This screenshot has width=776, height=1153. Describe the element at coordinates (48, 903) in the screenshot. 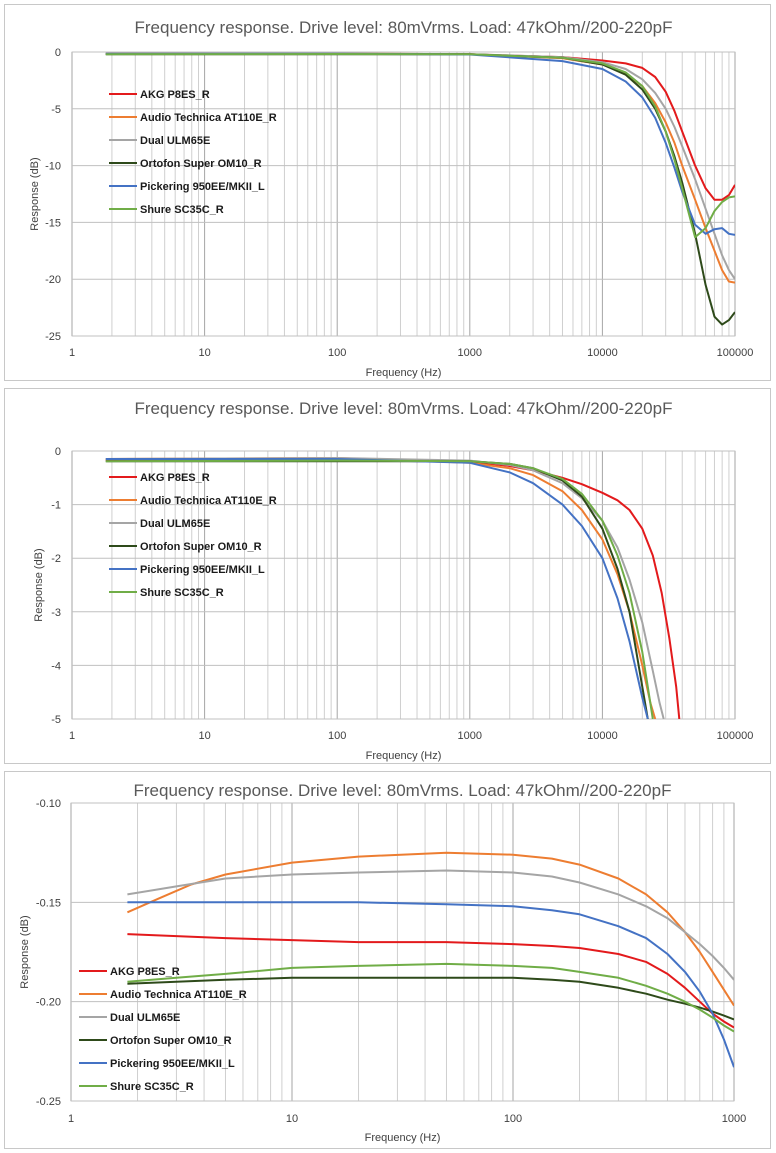

I see `y-tick-label: -0.15` at that location.